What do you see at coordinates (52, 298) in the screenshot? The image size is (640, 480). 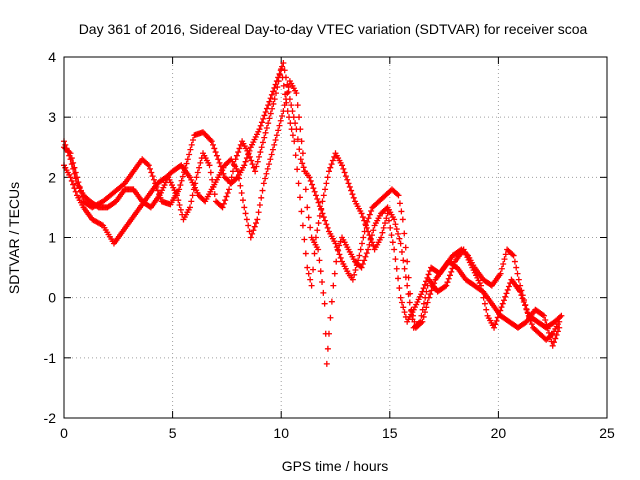 I see `y-tick-label: 0` at bounding box center [52, 298].